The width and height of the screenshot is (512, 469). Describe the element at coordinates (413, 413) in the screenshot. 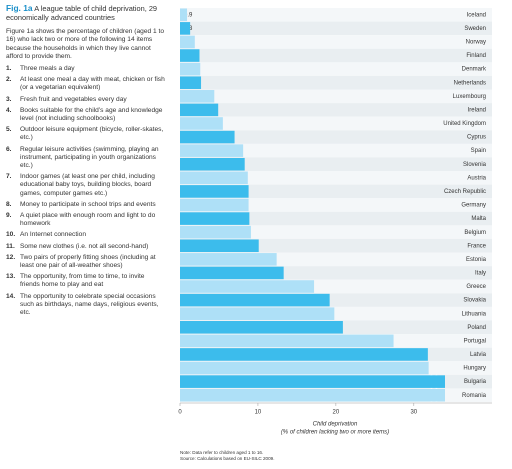

I see `x-tick-label: 30` at that location.